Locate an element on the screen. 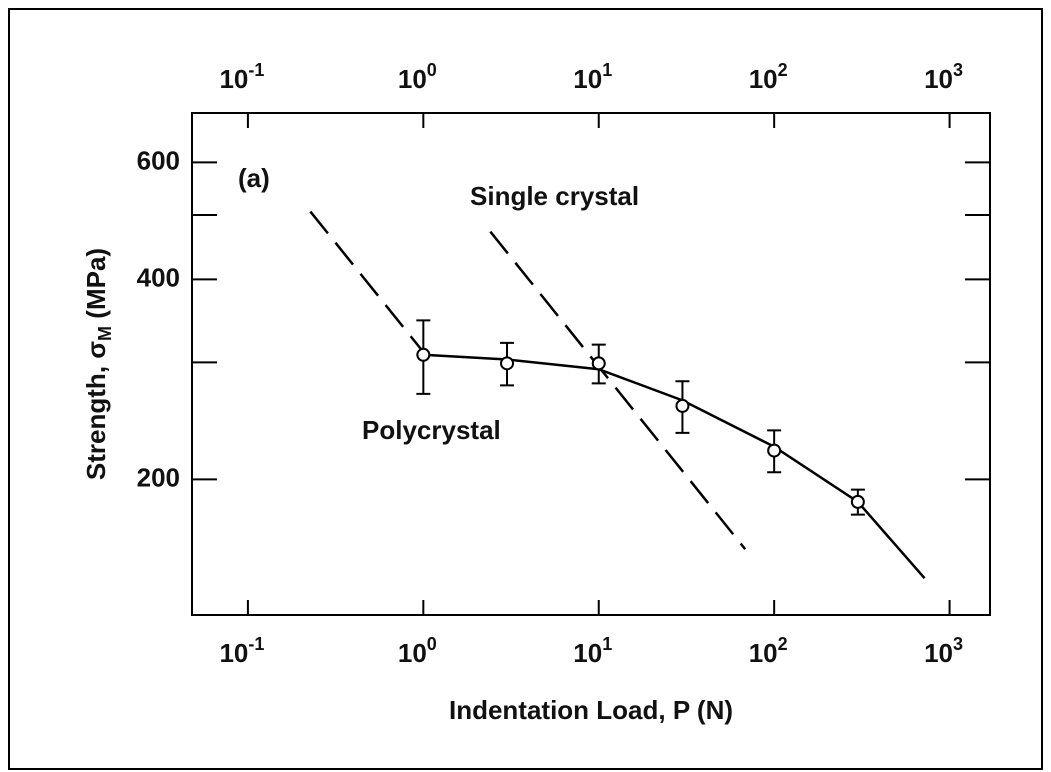 The width and height of the screenshot is (1051, 772). solid-line is located at coordinates (674, 466).